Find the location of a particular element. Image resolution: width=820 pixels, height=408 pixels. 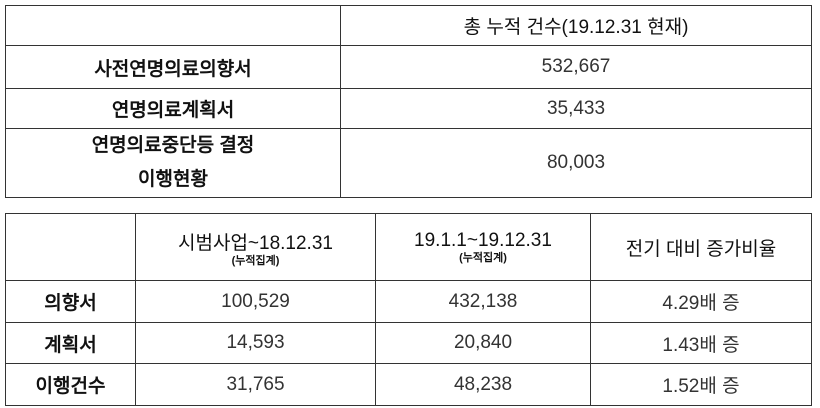

table-row: 계획서 14,593 20,840 1.43배 증 is located at coordinates (408, 343).